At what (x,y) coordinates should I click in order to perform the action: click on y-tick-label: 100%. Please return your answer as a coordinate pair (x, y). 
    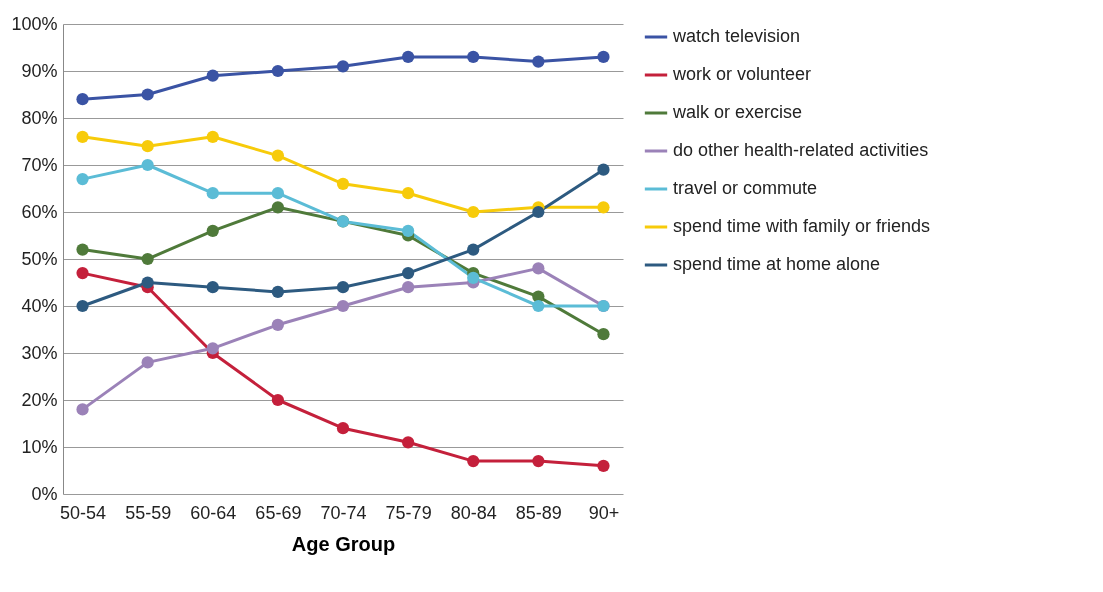
    Looking at the image, I should click on (34, 23).